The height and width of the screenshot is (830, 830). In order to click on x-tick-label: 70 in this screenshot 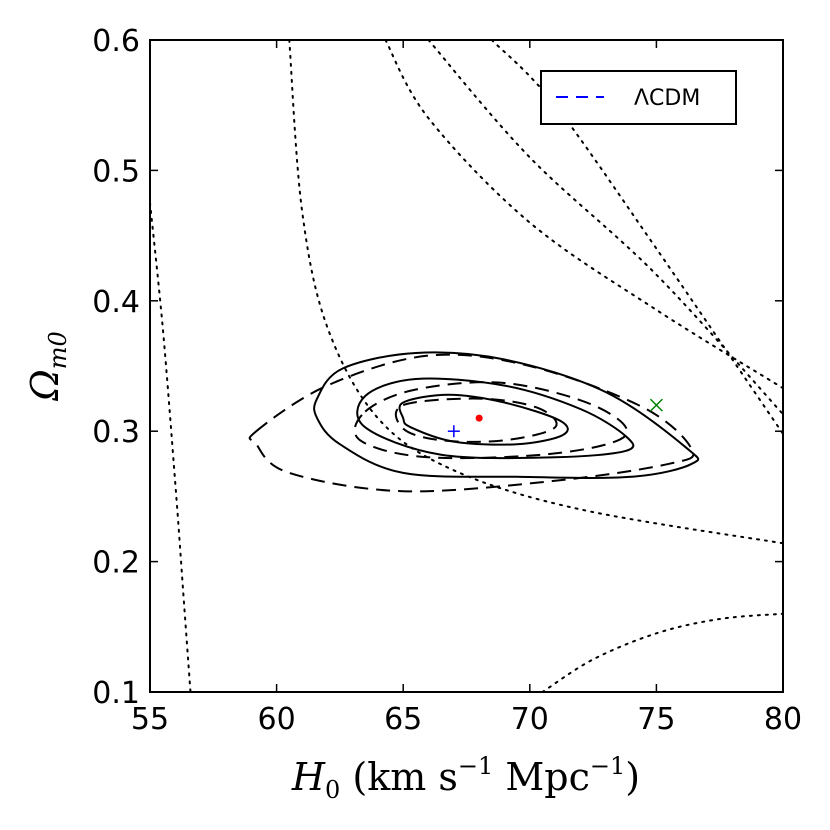, I will do `click(530, 719)`.